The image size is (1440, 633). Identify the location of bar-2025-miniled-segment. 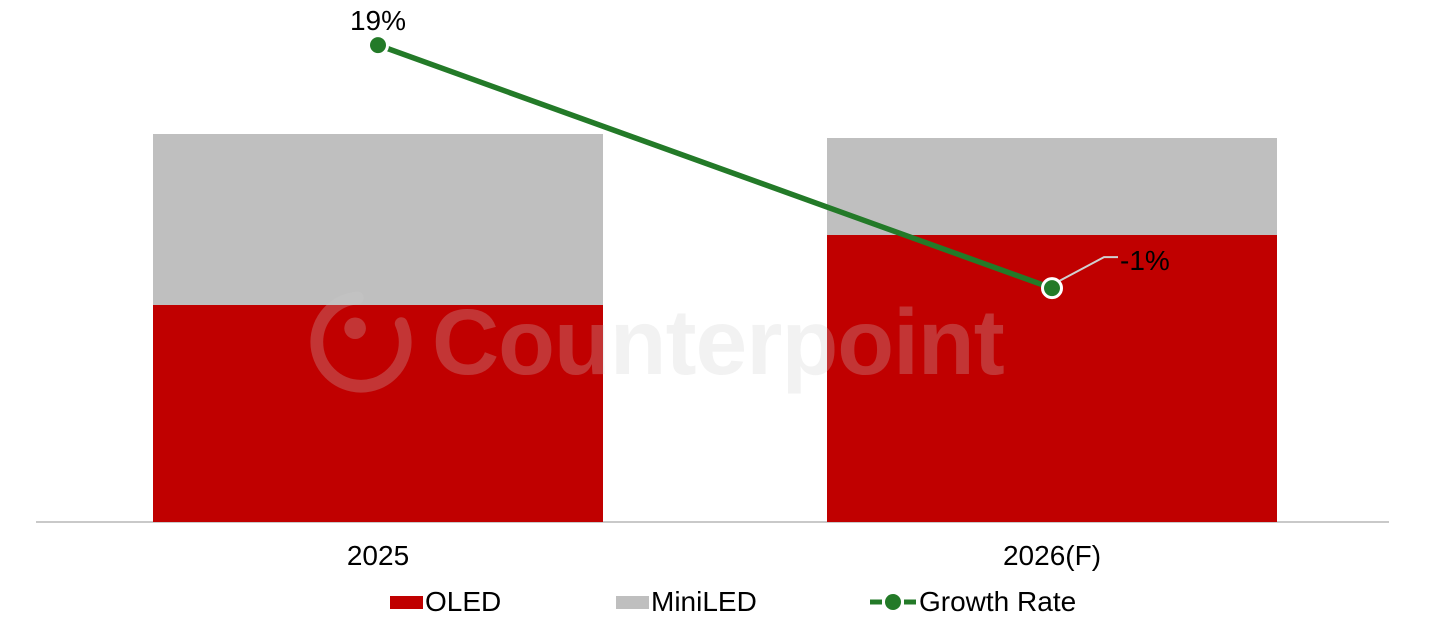
(378, 219).